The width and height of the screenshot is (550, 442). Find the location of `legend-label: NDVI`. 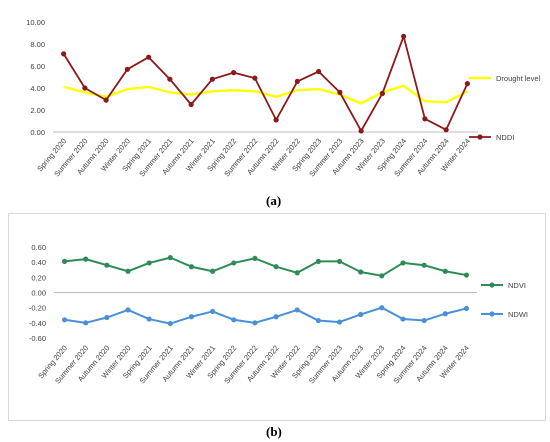

legend-label: NDVI is located at coordinates (517, 285).